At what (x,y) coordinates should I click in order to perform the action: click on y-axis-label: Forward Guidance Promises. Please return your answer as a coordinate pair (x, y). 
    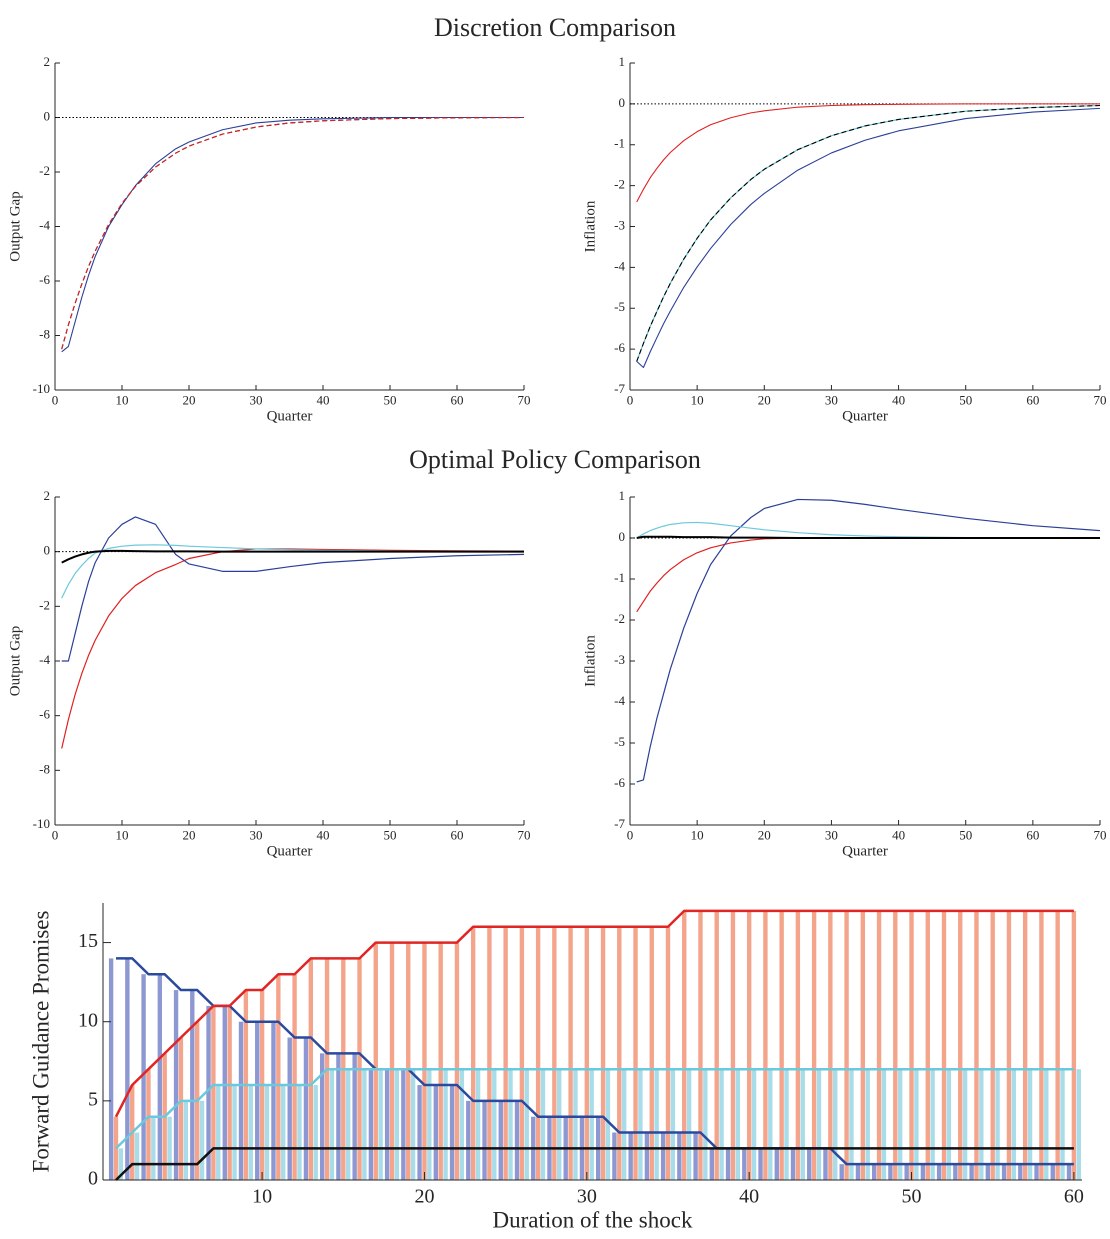
    Looking at the image, I should click on (40, 1042).